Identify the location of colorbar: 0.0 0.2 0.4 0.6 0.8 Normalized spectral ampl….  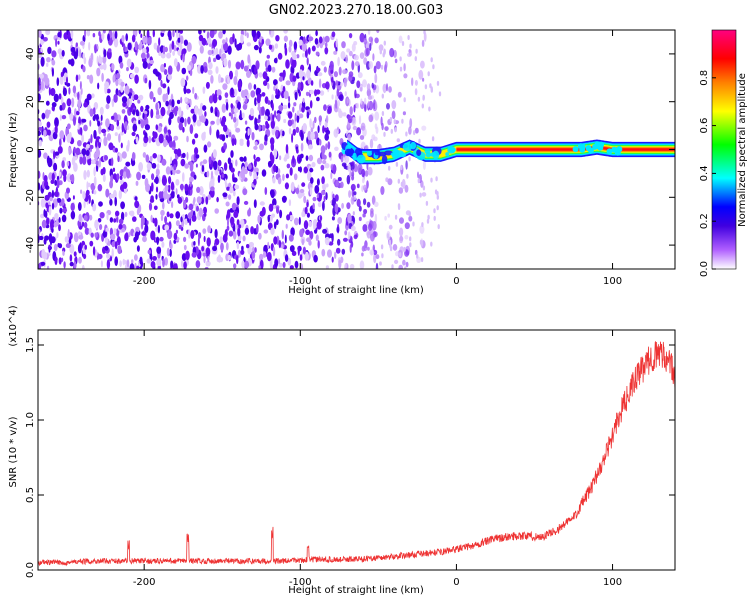
(723, 153).